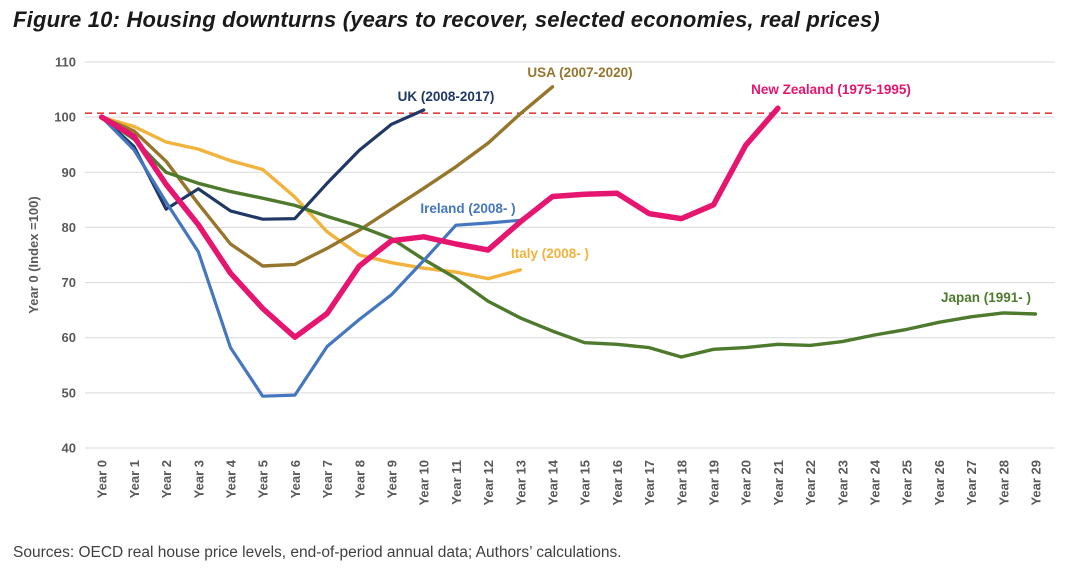 The width and height of the screenshot is (1066, 575). What do you see at coordinates (875, 482) in the screenshot?
I see `x-tick-label-24: Year 24` at bounding box center [875, 482].